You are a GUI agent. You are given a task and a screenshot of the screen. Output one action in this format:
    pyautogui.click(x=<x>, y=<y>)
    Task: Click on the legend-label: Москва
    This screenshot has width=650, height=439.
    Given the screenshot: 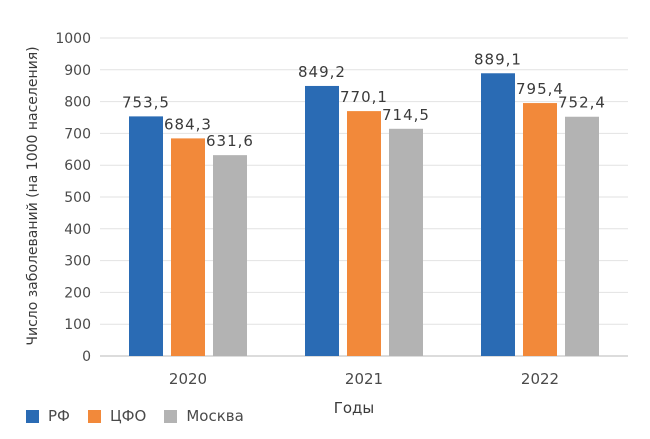 What is the action you would take?
    pyautogui.click(x=215, y=416)
    